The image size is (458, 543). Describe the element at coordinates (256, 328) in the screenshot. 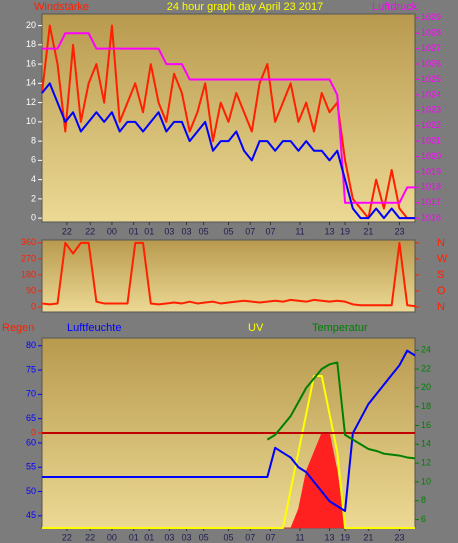

I see `panel-label: UV` at that location.